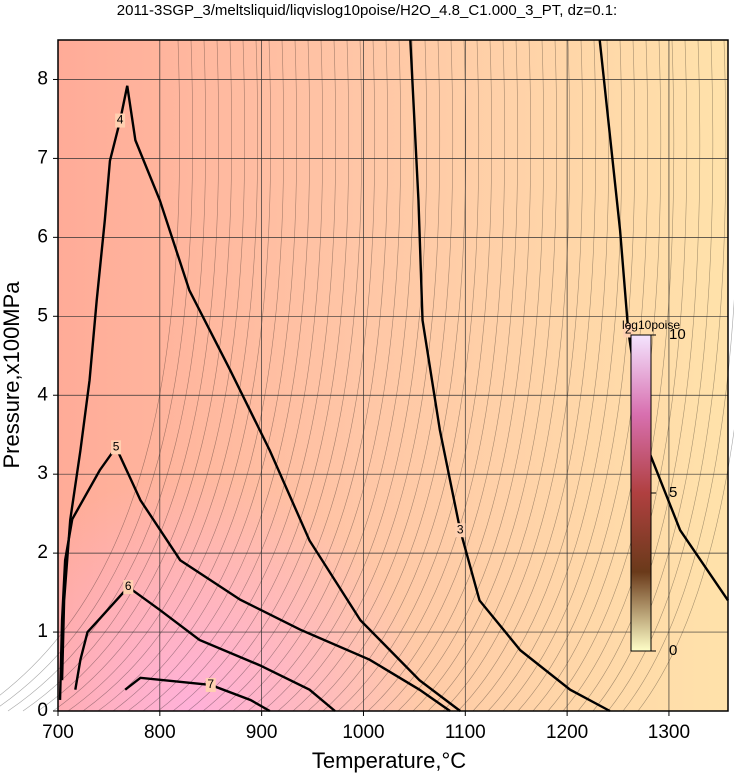  Describe the element at coordinates (262, 732) in the screenshot. I see `x-tick-label: 900` at that location.